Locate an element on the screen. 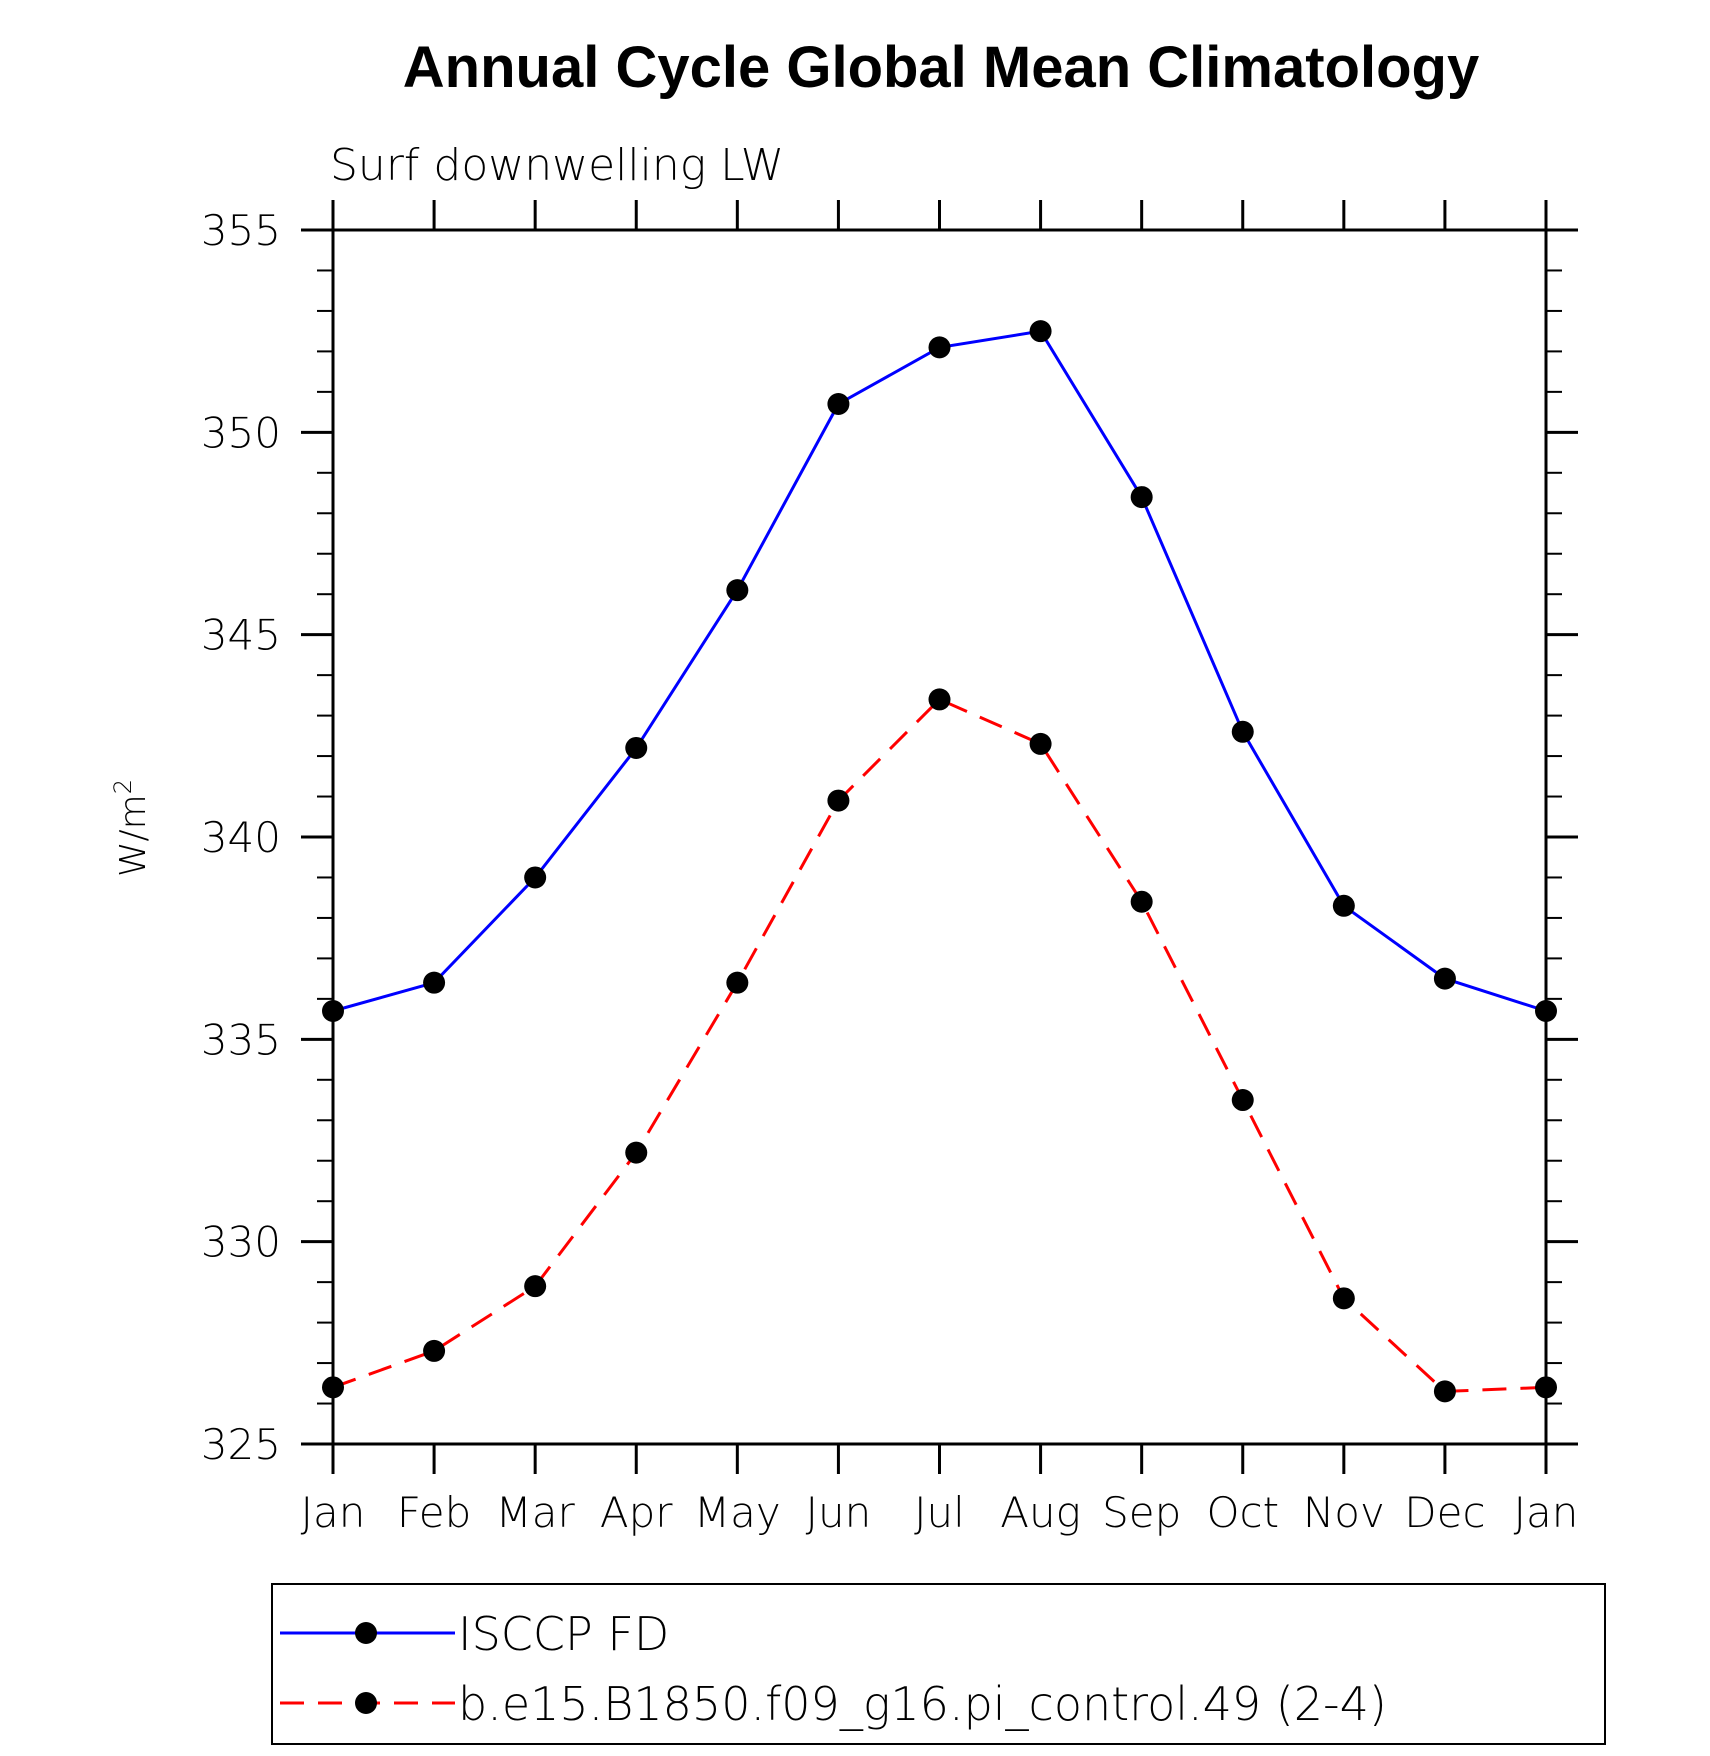 The width and height of the screenshot is (1710, 1756). y-tick-label: 330 is located at coordinates (241, 1242).